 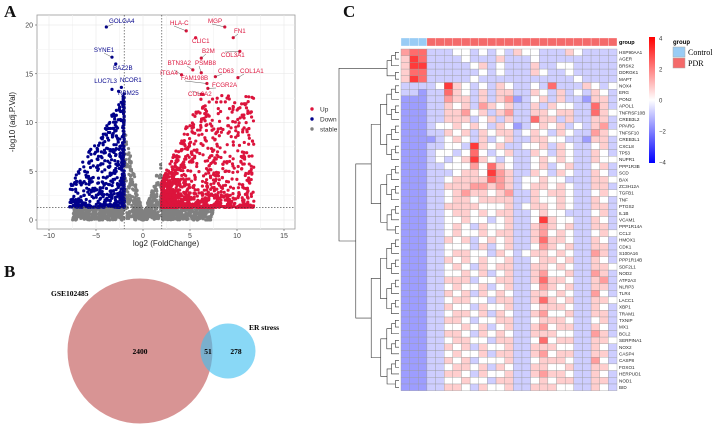 What do you see at coordinates (661, 71) in the screenshot?
I see `colorbar-tick-label: 2` at bounding box center [661, 71].